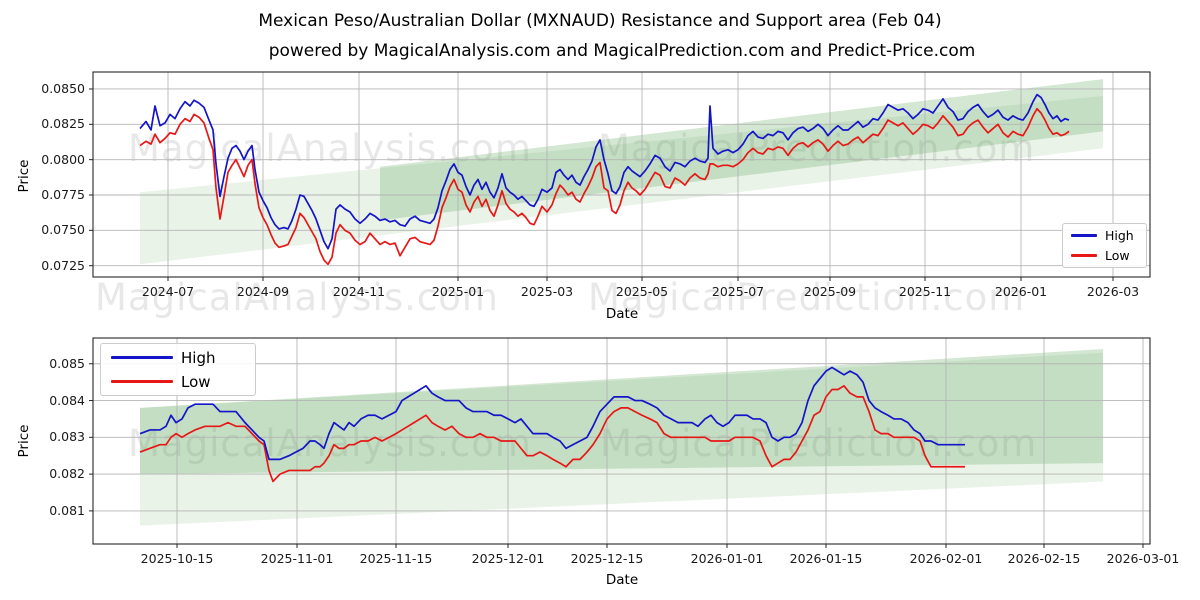 Image resolution: width=1200 pixels, height=600 pixels. Describe the element at coordinates (67, 474) in the screenshot. I see `y-tick-label: 0.082` at that location.